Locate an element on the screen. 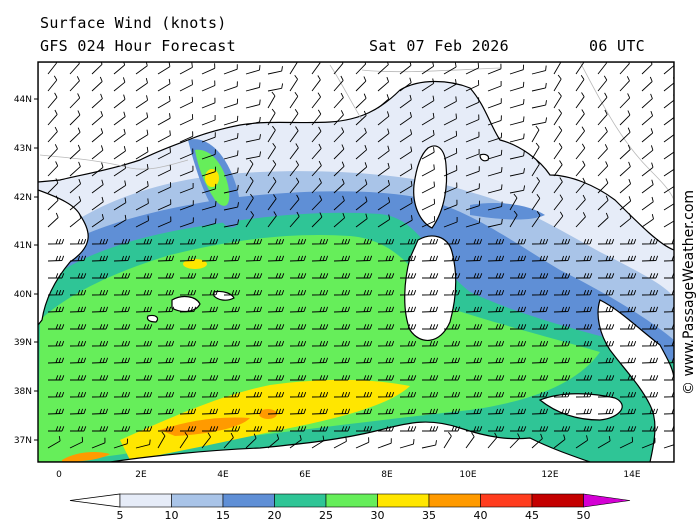 The width and height of the screenshot is (700, 525). longitude-labels: 0 2E 4E 6E 8E 10E 12E 14E is located at coordinates (348, 475).